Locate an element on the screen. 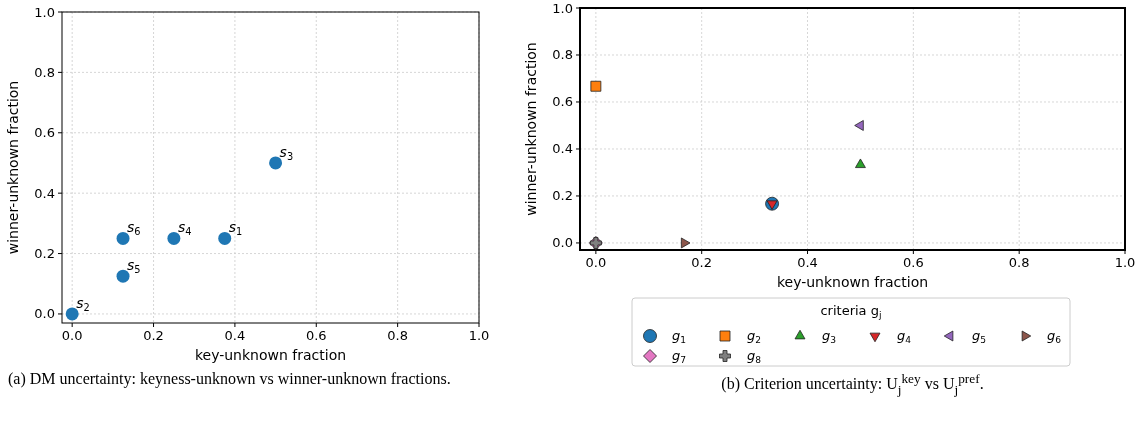 This screenshot has width=1138, height=424. annotation: s$_{2}$ is located at coordinates (83, 303).